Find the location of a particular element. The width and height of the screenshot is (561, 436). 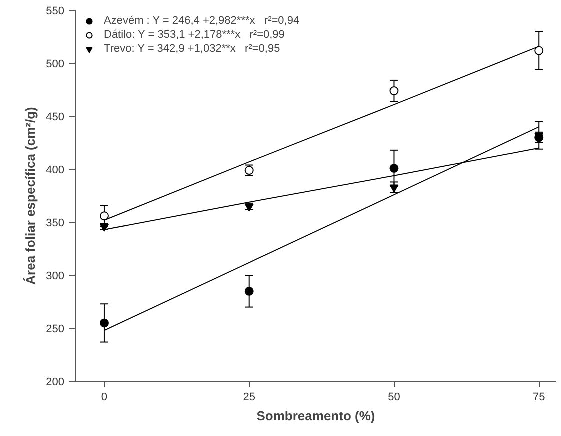

y-tick-label: 400 is located at coordinates (55, 170).